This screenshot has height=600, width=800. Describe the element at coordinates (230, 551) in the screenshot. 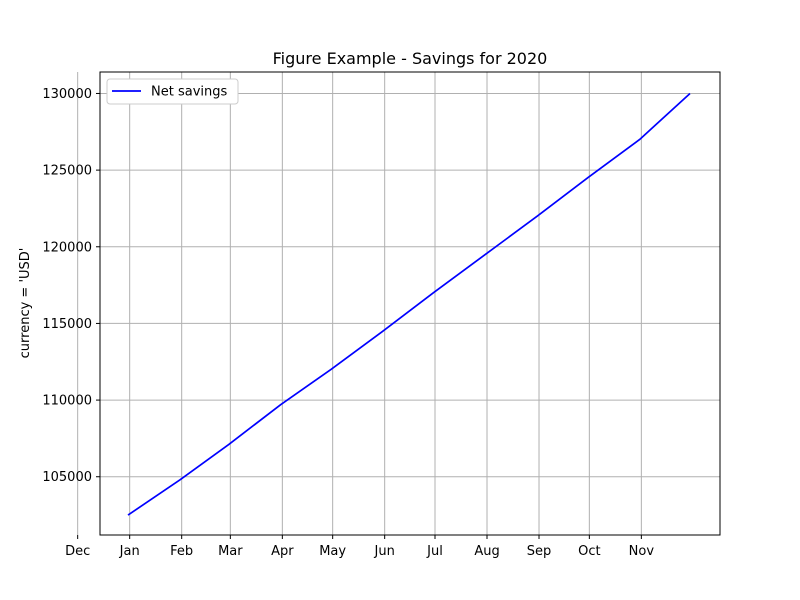

I see `x-tick-label: Mar` at that location.